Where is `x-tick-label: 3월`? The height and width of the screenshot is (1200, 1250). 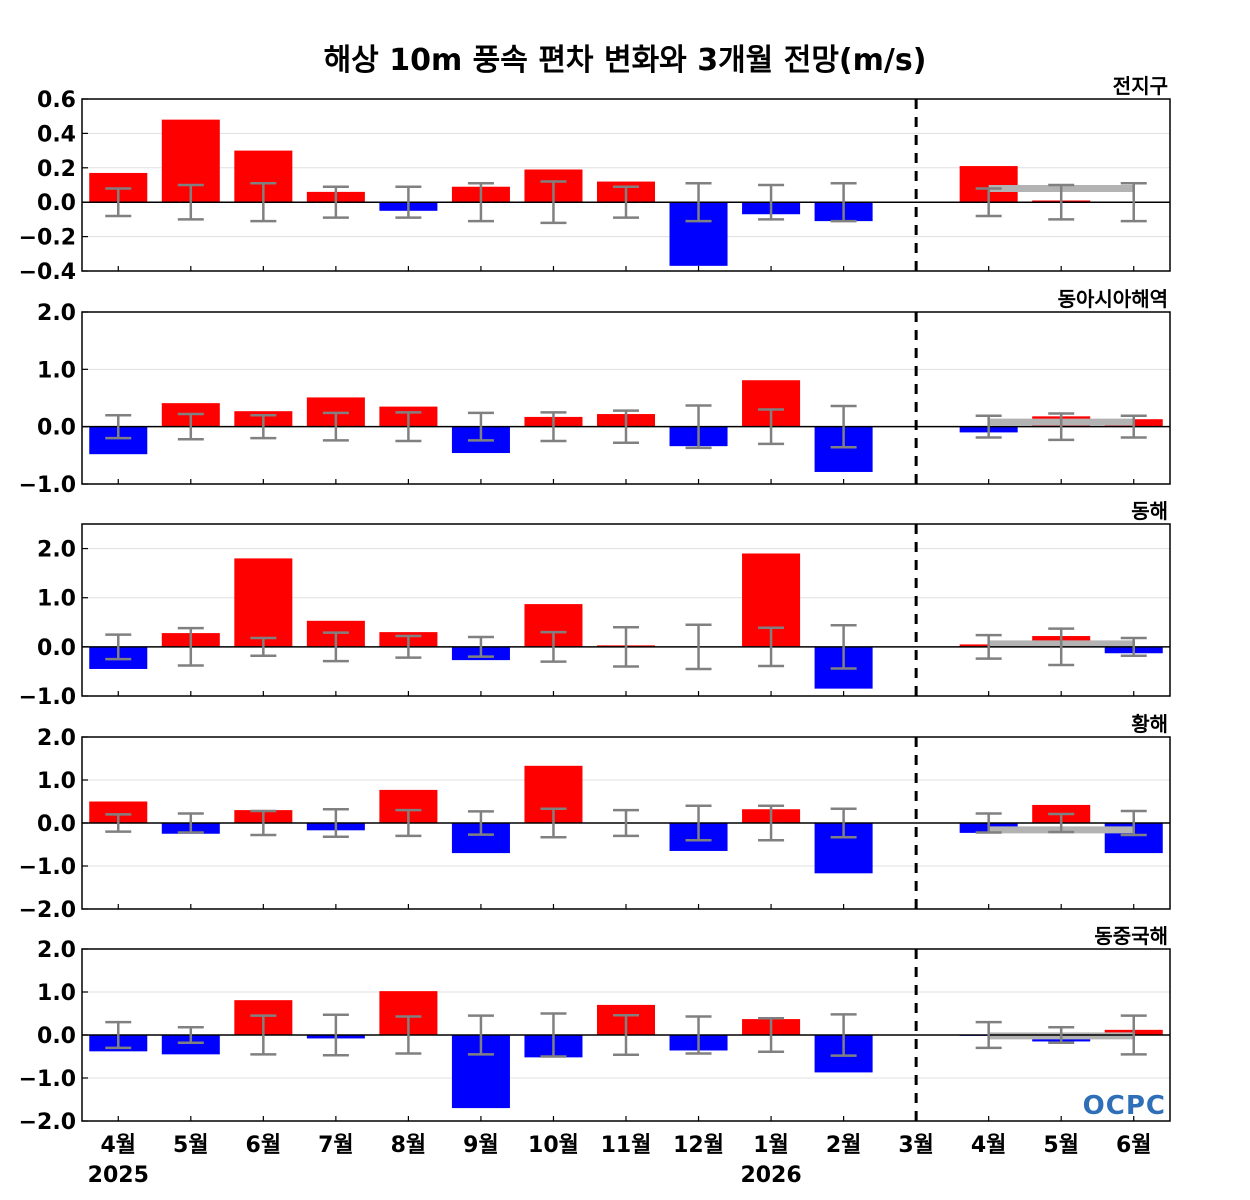 x-tick-label: 3월 is located at coordinates (916, 1145).